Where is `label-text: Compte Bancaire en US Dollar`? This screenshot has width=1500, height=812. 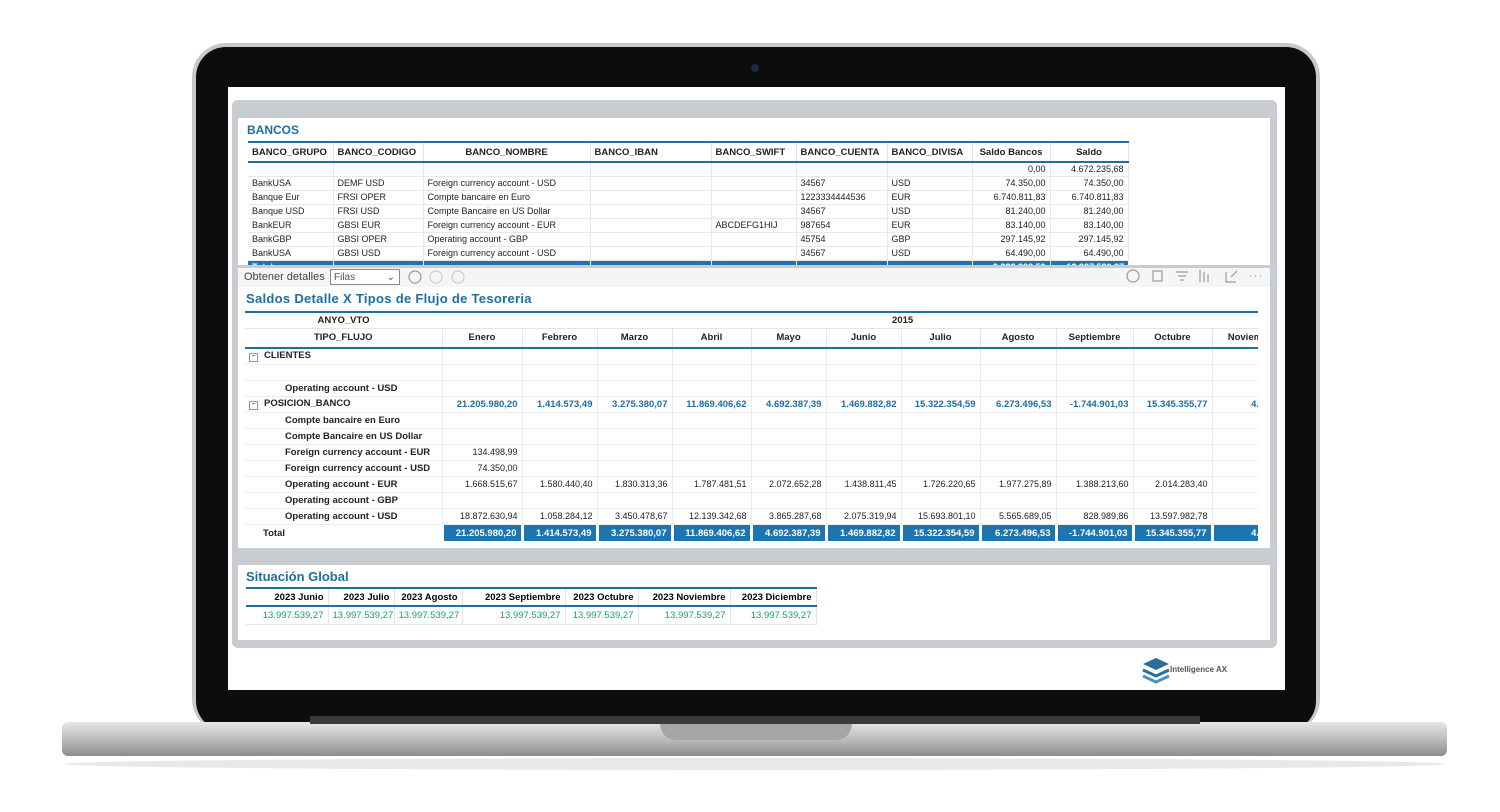
label-text: Compte Bancaire en US Dollar is located at coordinates (354, 436).